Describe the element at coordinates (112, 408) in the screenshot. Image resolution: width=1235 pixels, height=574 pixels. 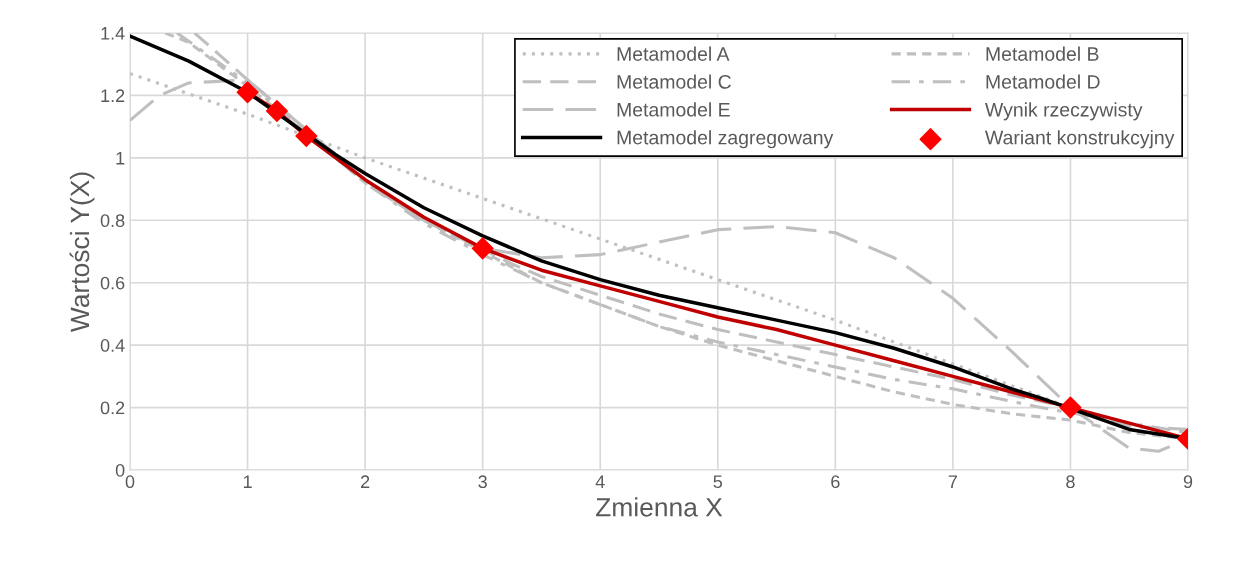
I see `y-tick-label: 0.2` at that location.